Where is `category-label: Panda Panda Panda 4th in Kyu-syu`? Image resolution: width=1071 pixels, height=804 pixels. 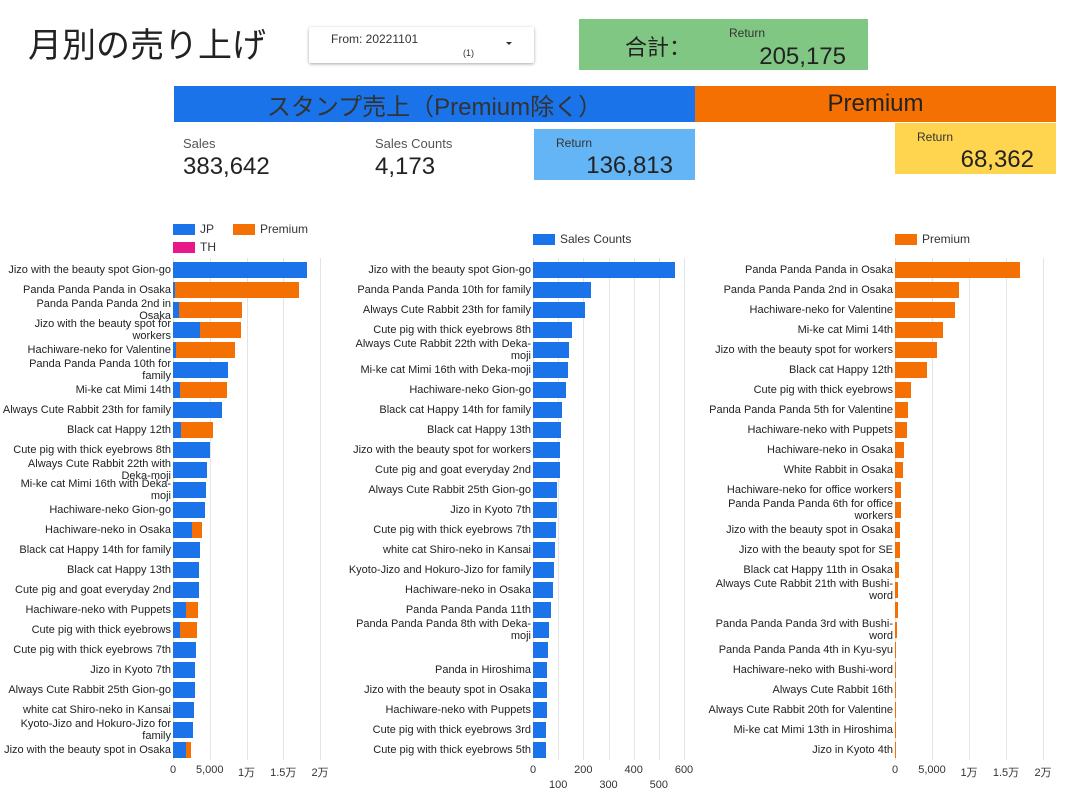 category-label: Panda Panda Panda 4th in Kyu-syu is located at coordinates (805, 650).